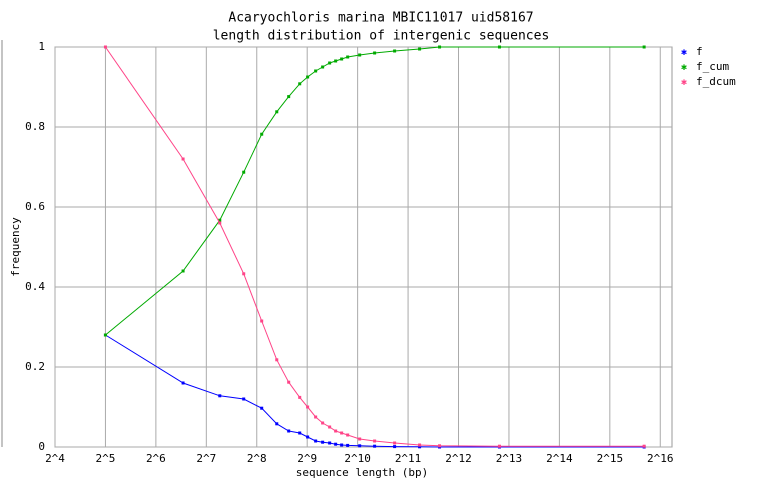 The height and width of the screenshot is (498, 762). What do you see at coordinates (156, 458) in the screenshot?
I see `x-tick-label: 2^6` at bounding box center [156, 458].